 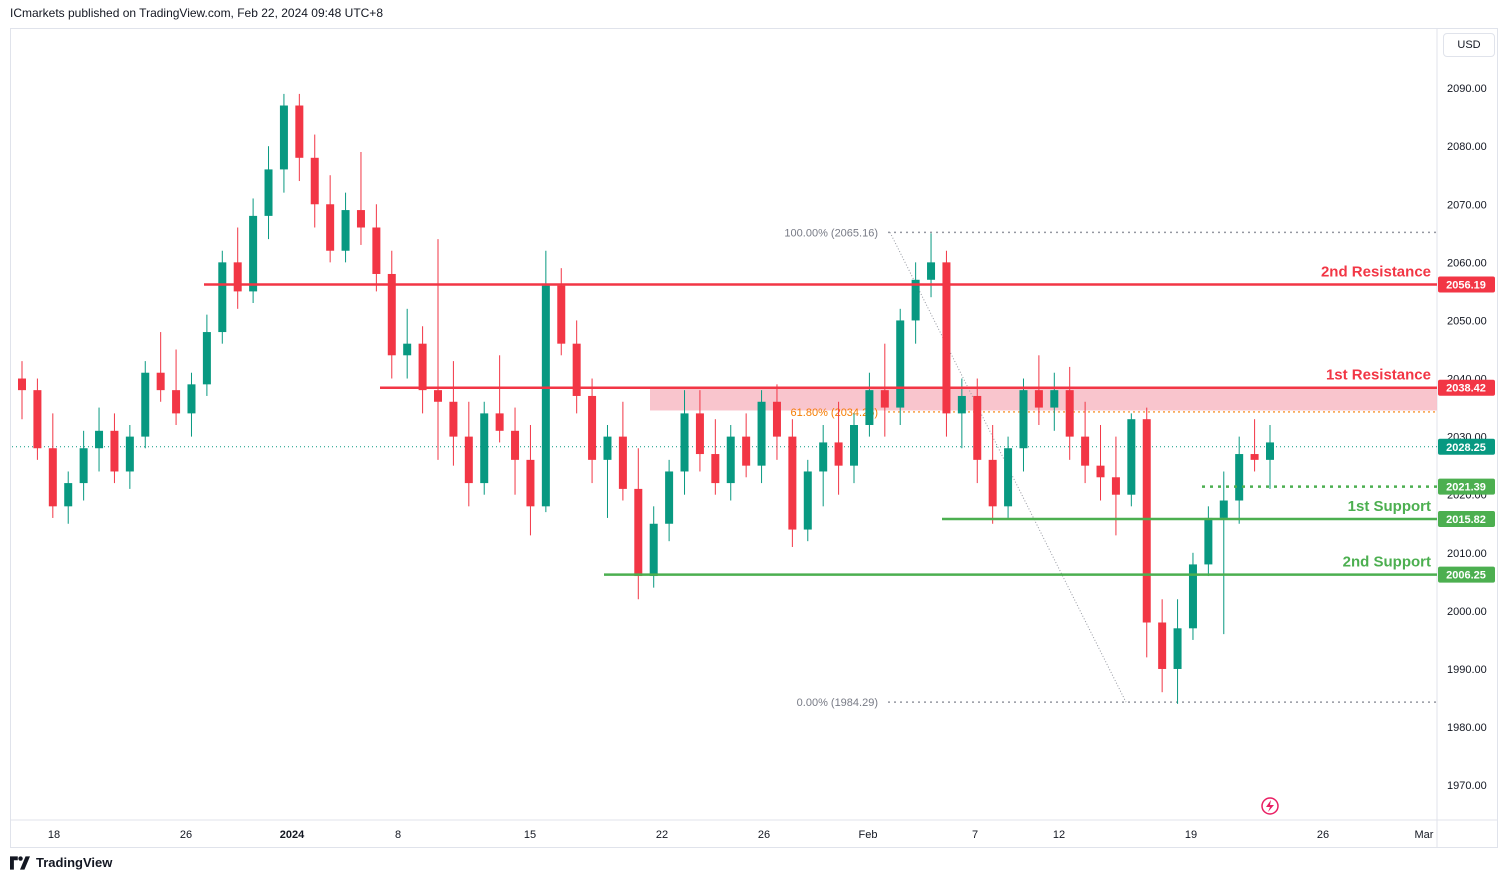 What do you see at coordinates (1469, 45) in the screenshot?
I see `currency-button: USD` at bounding box center [1469, 45].